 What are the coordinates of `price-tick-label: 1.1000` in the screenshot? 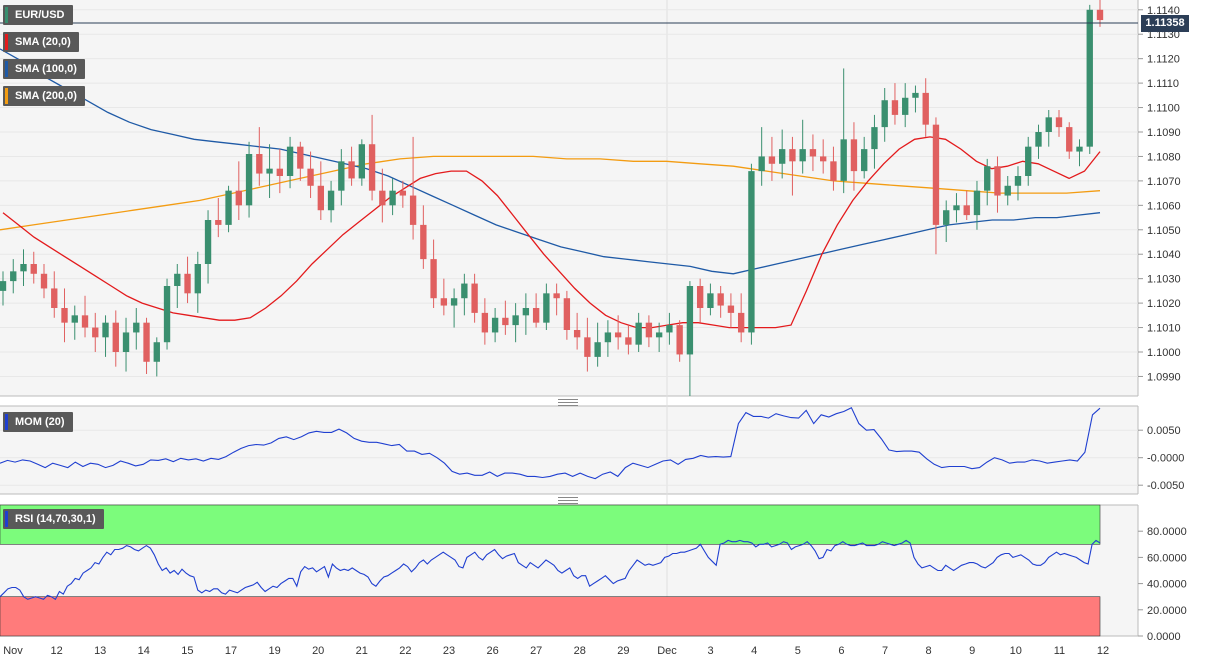 It's located at (1164, 353).